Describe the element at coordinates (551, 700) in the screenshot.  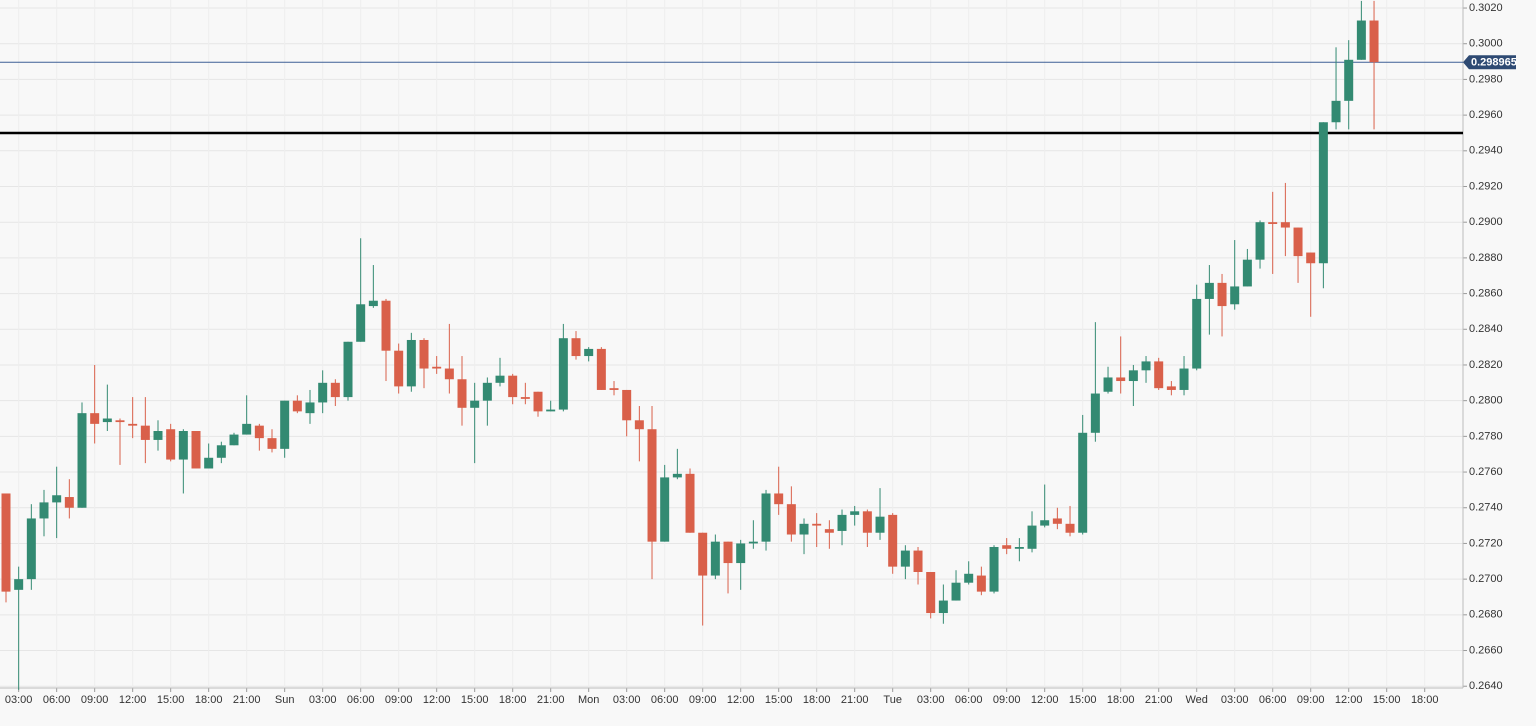
I see `x-tick-label: 21:00` at that location.